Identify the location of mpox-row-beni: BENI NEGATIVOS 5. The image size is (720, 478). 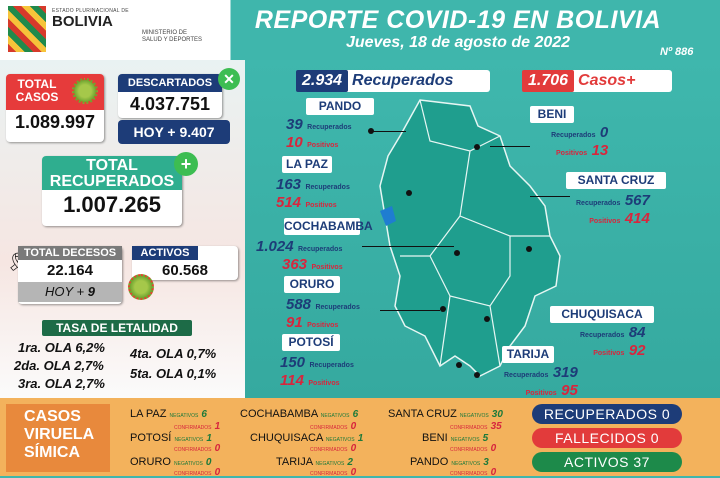
(455, 438).